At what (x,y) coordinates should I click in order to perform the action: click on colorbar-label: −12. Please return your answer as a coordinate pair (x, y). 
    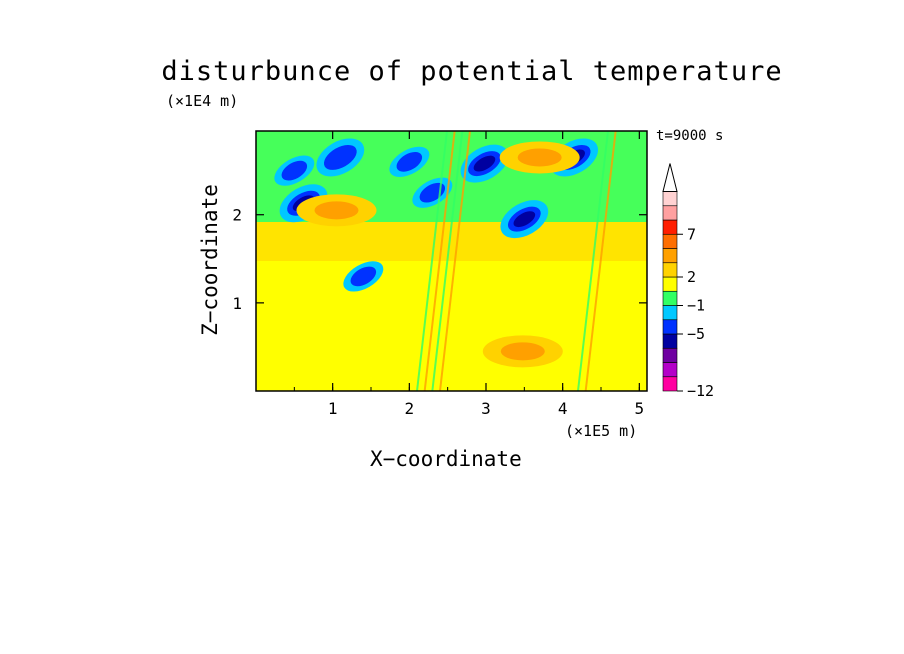
    Looking at the image, I should click on (700, 391).